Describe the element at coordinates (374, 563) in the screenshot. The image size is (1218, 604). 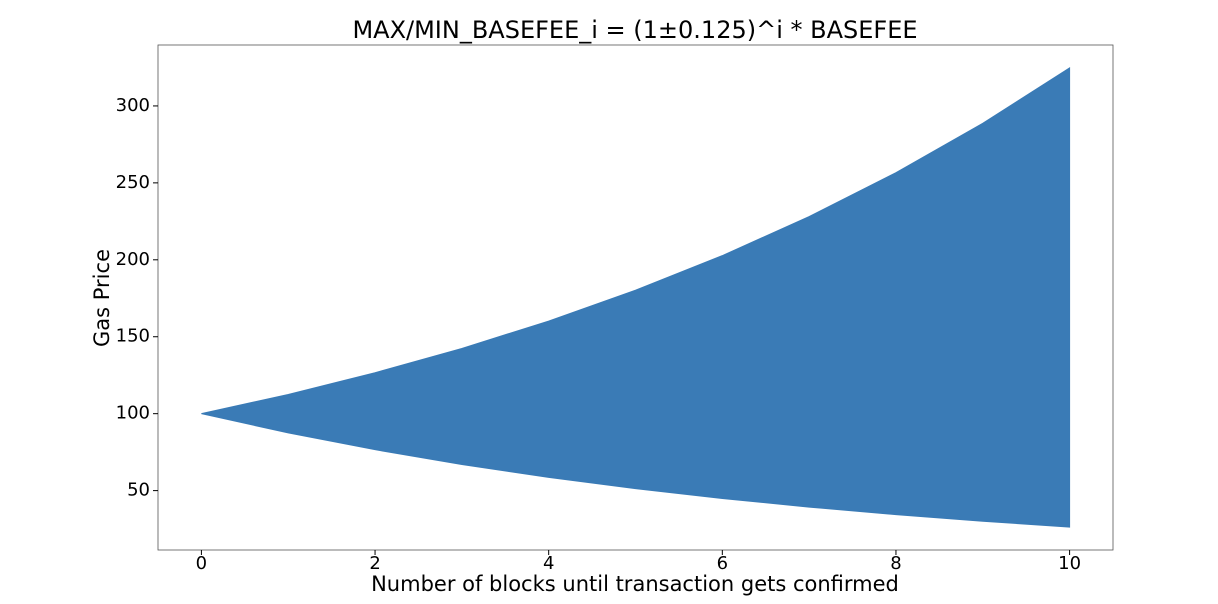
I see `x-tick-label: 2` at that location.